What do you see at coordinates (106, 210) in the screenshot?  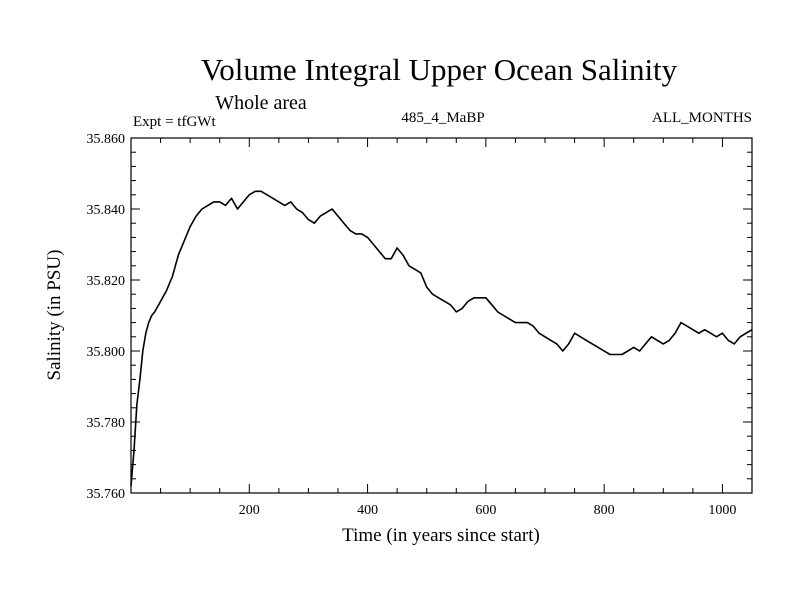 I see `y-tick-label: 35.840` at bounding box center [106, 210].